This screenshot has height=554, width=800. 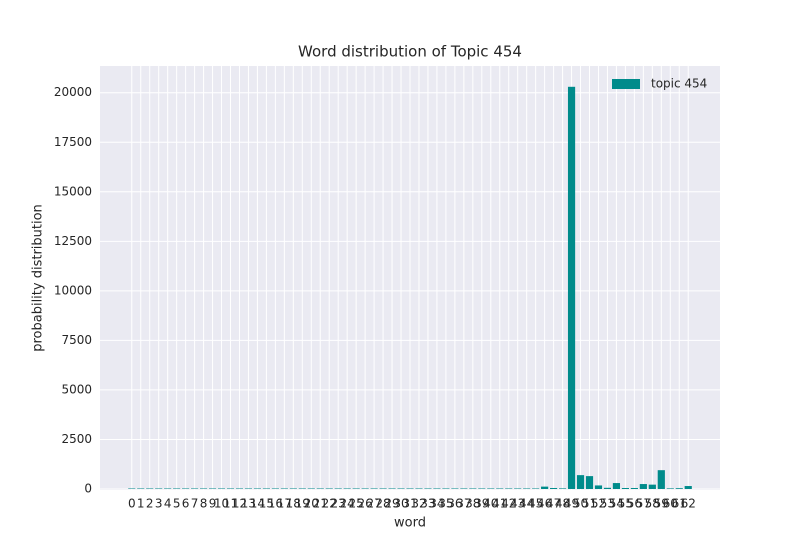 I want to click on y-tick-label: 15000, so click(x=73, y=191).